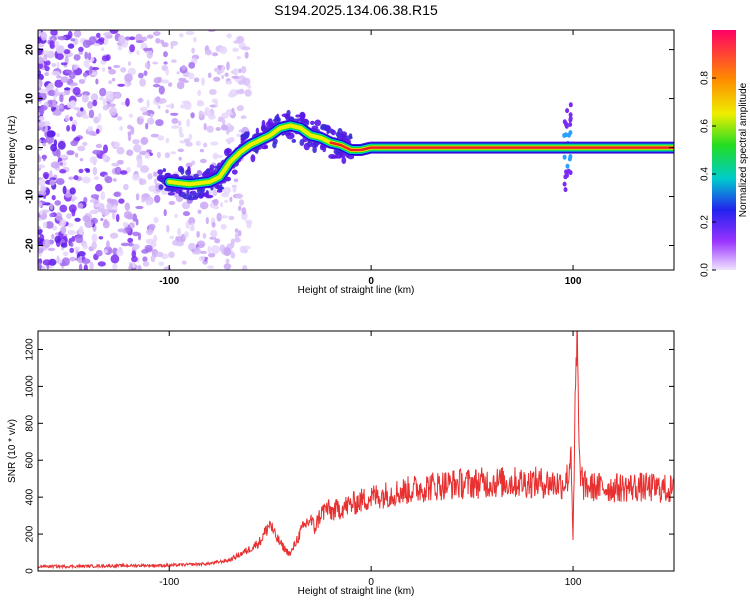 The height and width of the screenshot is (600, 750). I want to click on colorbar-tick-label: 0.6, so click(705, 126).